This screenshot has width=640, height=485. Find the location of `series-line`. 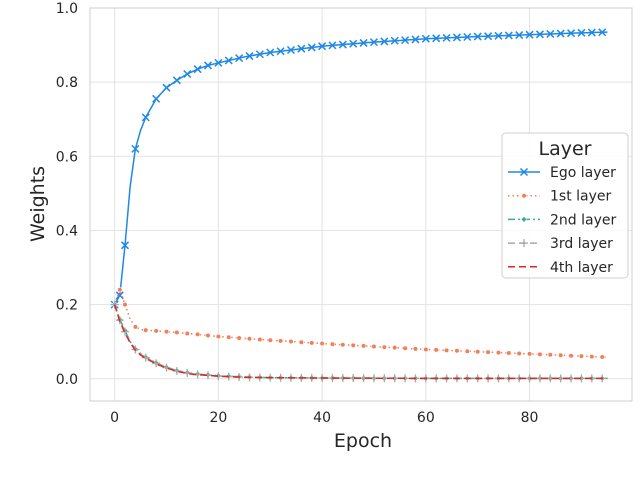

series-line is located at coordinates (360, 342).